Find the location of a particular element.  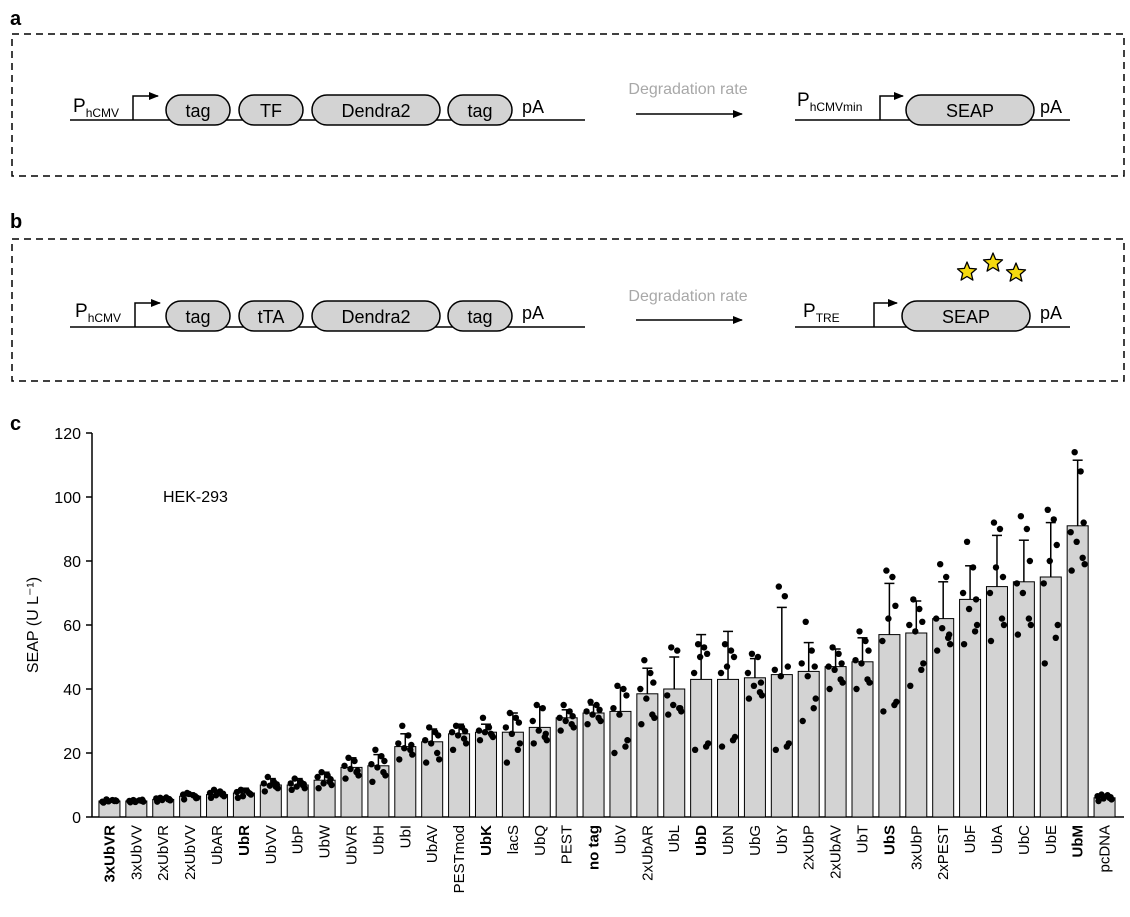

x-tick-label: 3xUbP is located at coordinates (916, 847).